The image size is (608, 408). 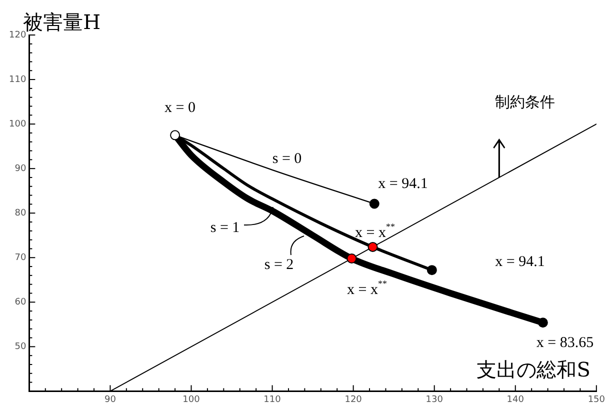 I want to click on x-axis-title: 支出の総和S, so click(x=533, y=369).